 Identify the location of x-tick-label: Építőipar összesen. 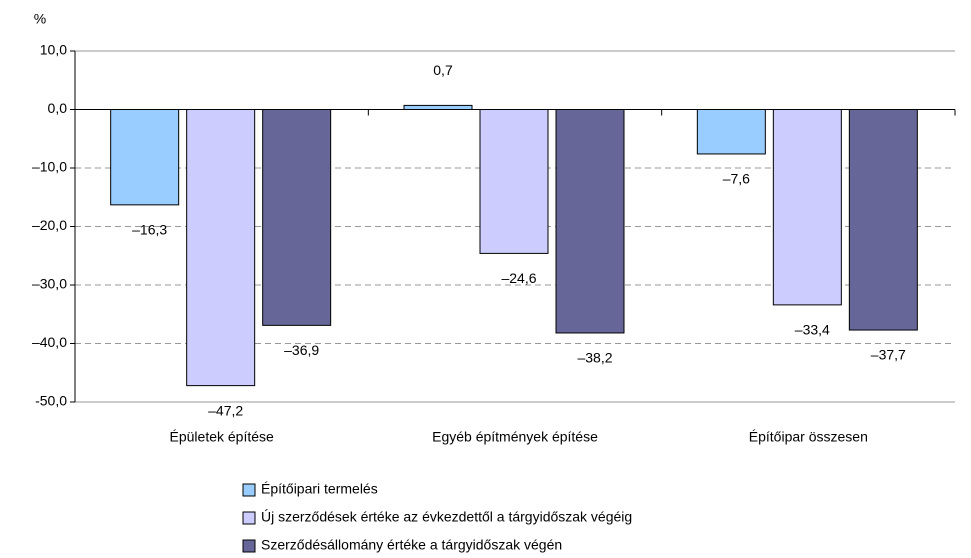
(808, 437).